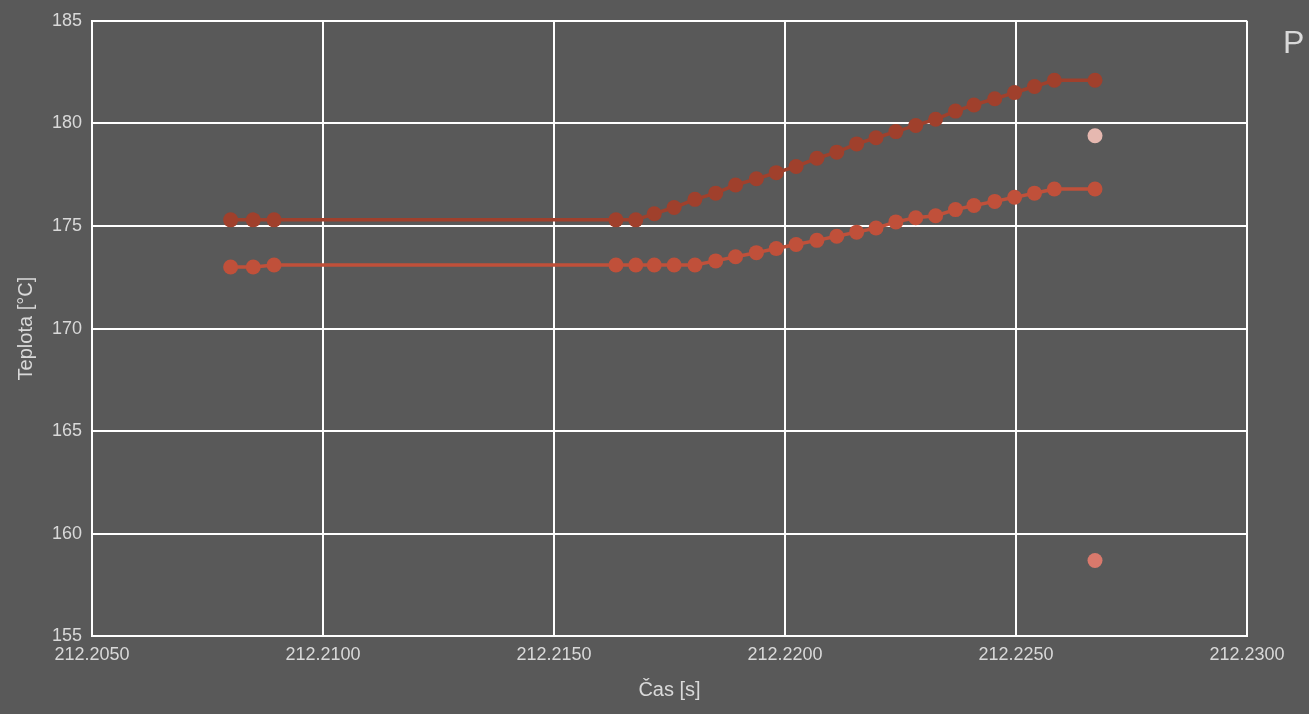 This screenshot has height=714, width=1309. I want to click on x-axis-title: Čas [s], so click(669, 688).